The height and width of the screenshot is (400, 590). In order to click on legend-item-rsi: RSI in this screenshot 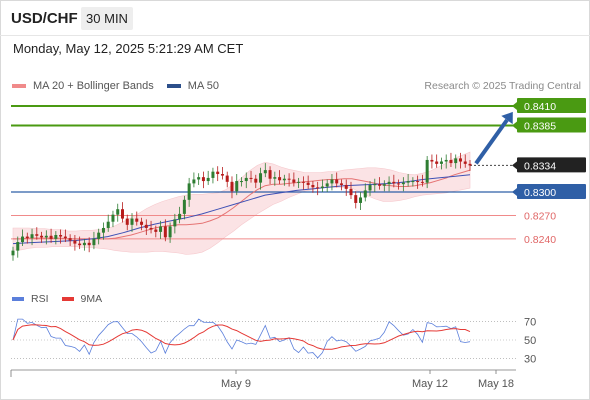, I will do `click(30, 299)`.